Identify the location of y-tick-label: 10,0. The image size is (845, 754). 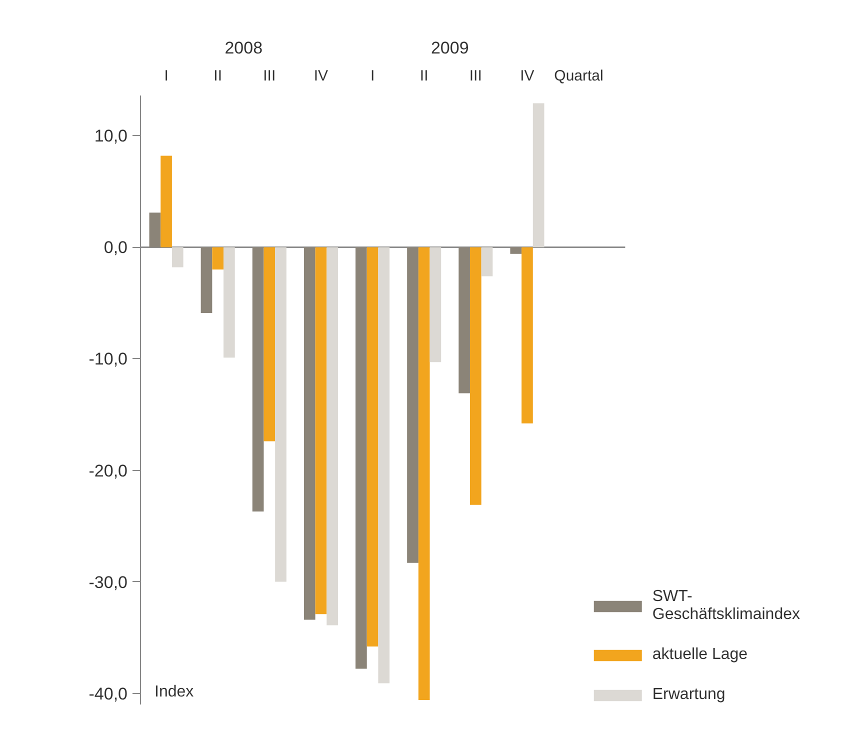
(111, 136).